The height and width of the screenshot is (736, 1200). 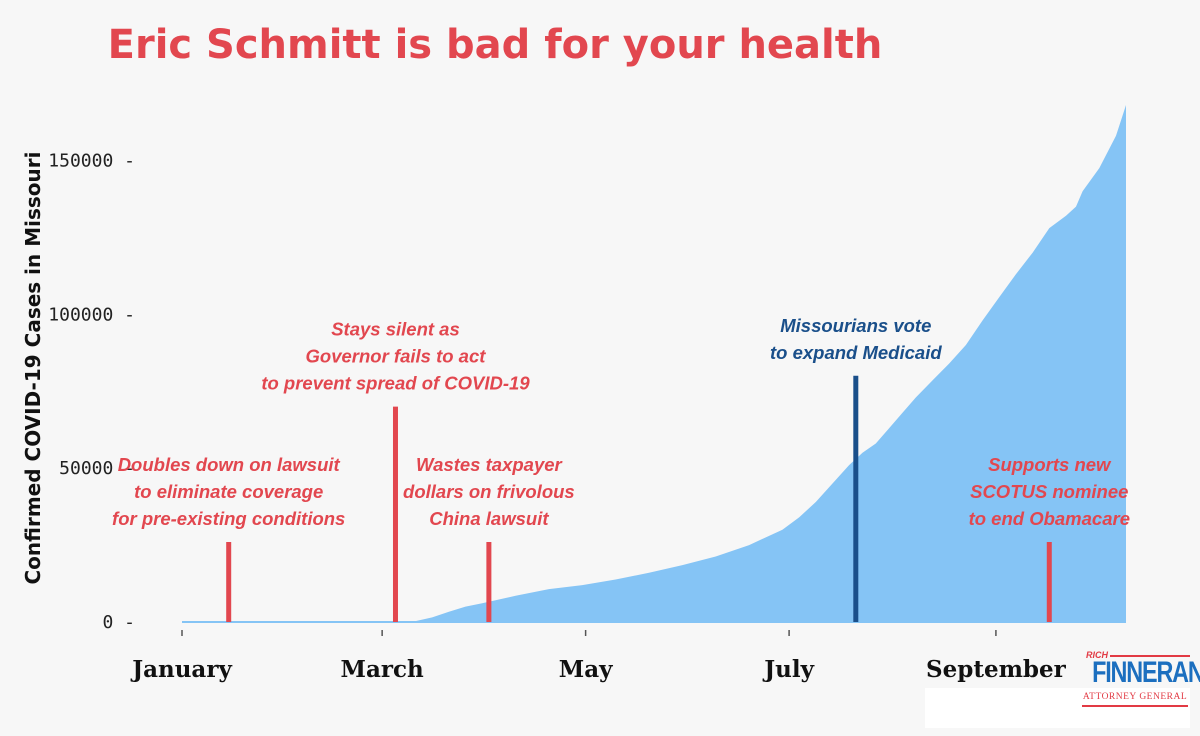 What do you see at coordinates (489, 518) in the screenshot?
I see `annotation-line: China lawsuit` at bounding box center [489, 518].